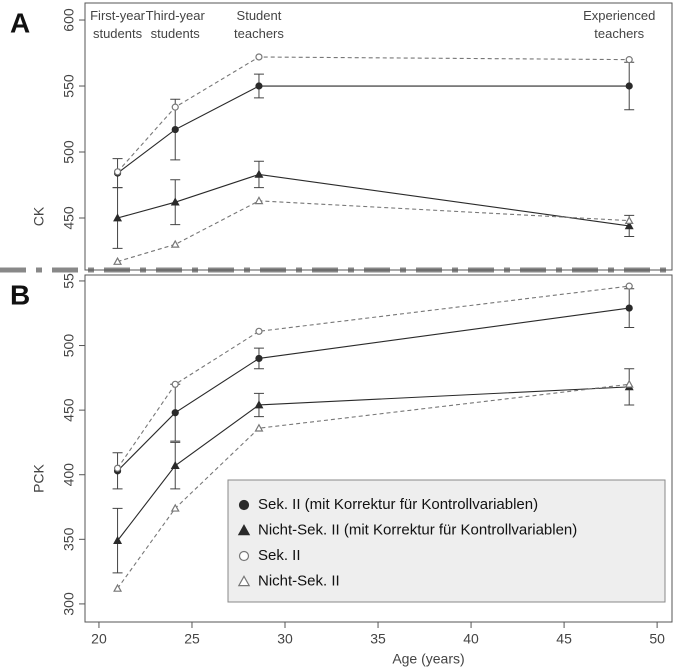 The width and height of the screenshot is (674, 672). Describe the element at coordinates (39, 216) in the screenshot. I see `y-axis-label: CK` at that location.